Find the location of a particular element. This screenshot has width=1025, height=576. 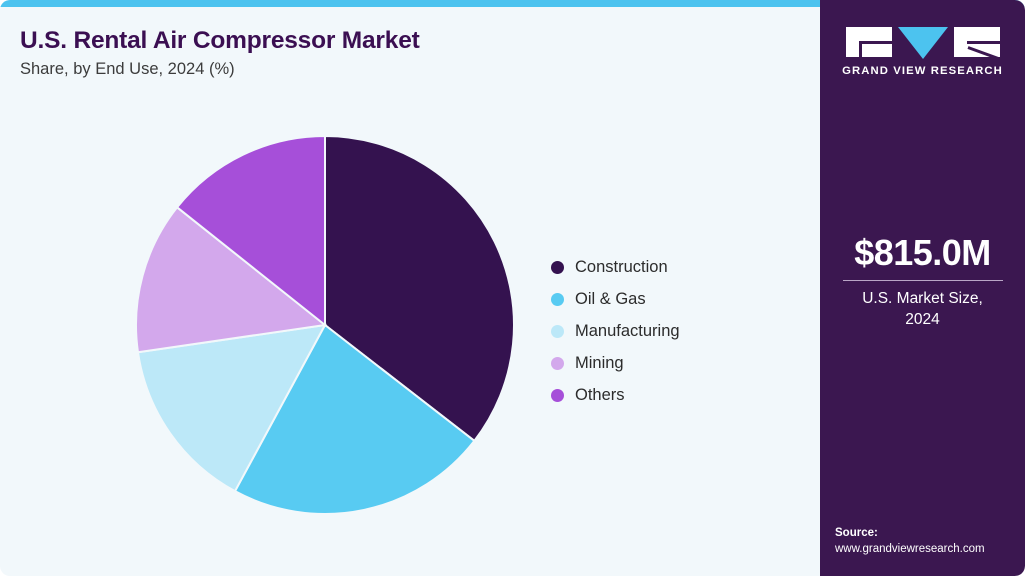

legend-item: Construction is located at coordinates (666, 267).